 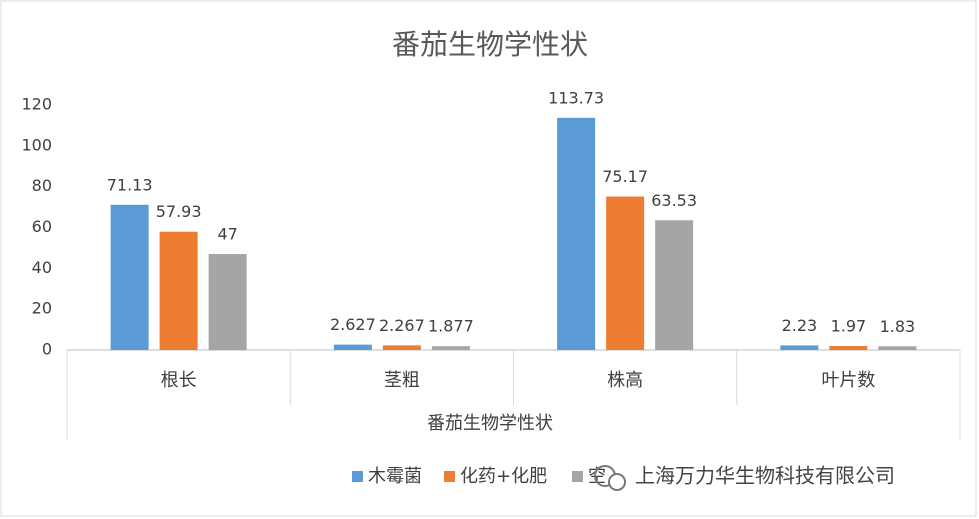 I want to click on legend-label: 木霉菌, so click(x=395, y=476).